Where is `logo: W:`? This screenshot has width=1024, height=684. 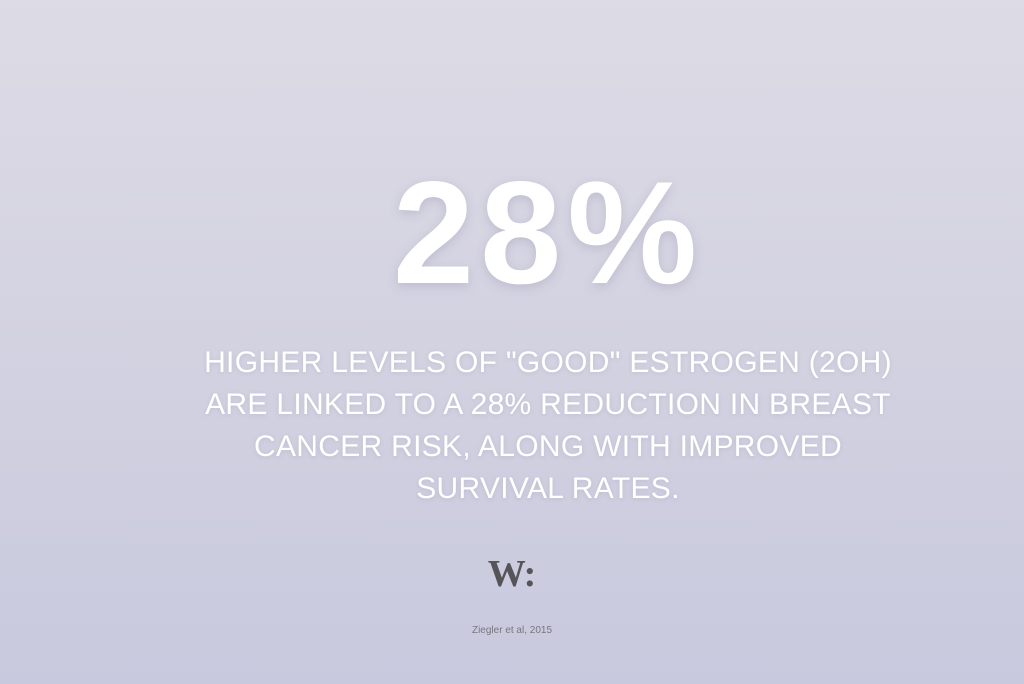
logo: W: is located at coordinates (512, 574).